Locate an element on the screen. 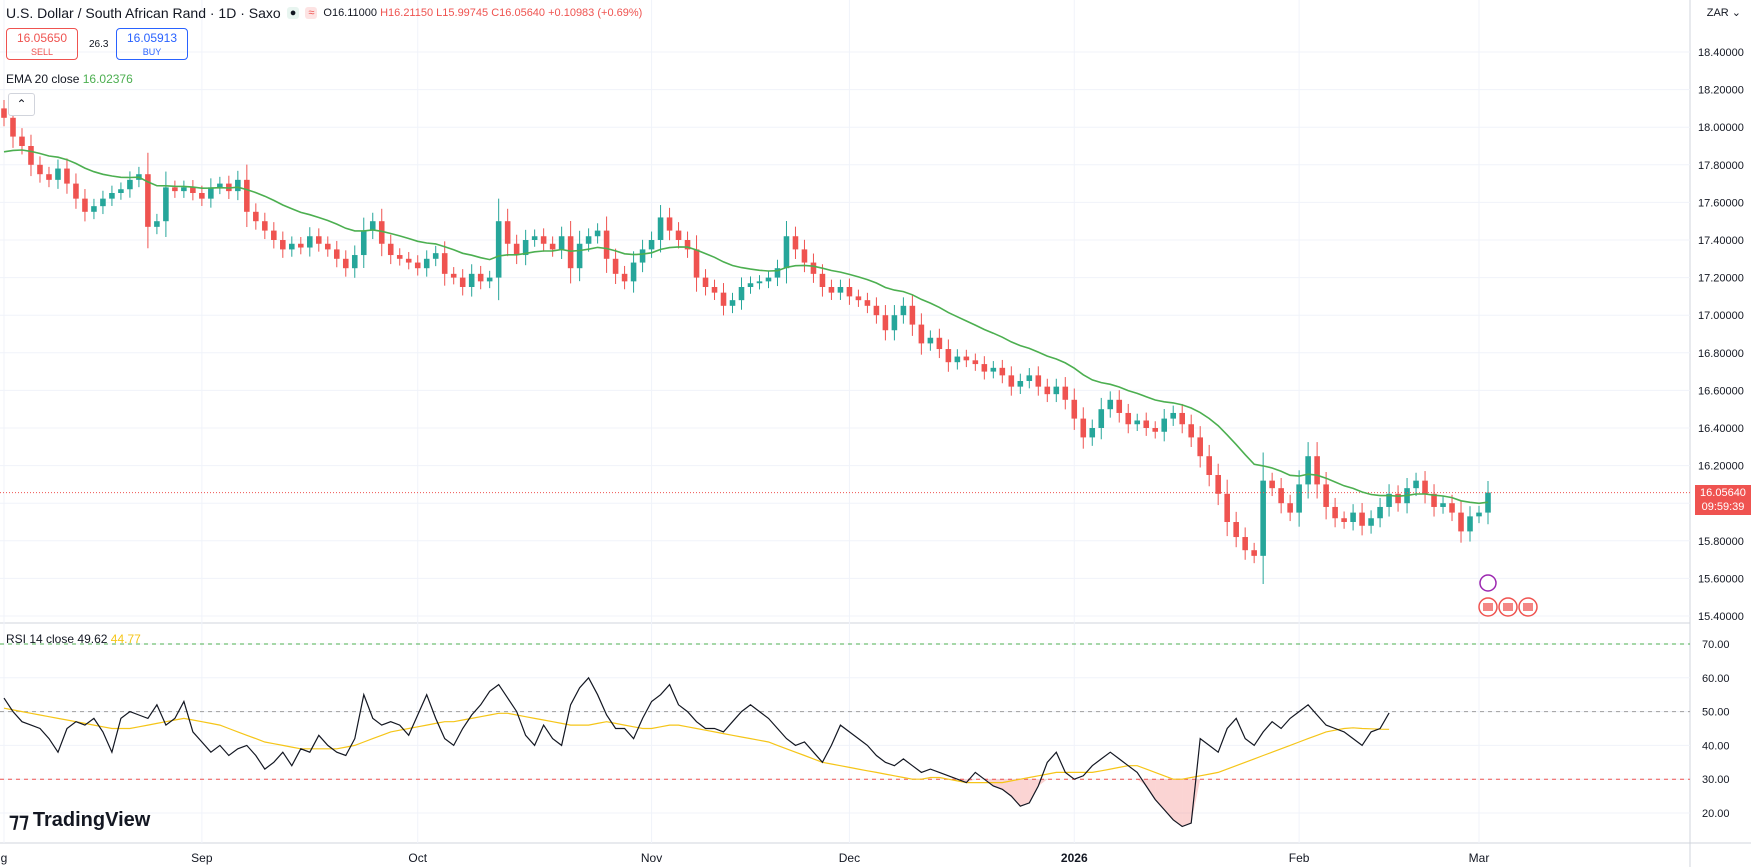 The width and height of the screenshot is (1751, 867). price-tick-label: 16.80000 is located at coordinates (1721, 354).